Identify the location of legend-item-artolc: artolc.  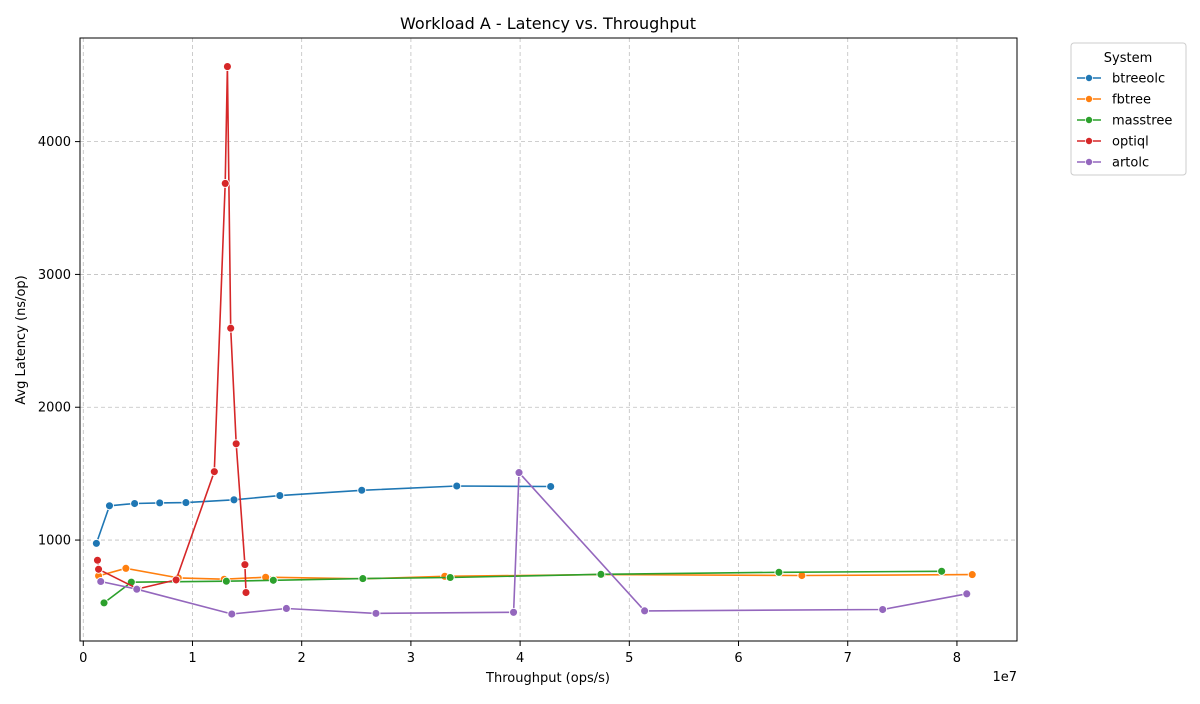
(1113, 163).